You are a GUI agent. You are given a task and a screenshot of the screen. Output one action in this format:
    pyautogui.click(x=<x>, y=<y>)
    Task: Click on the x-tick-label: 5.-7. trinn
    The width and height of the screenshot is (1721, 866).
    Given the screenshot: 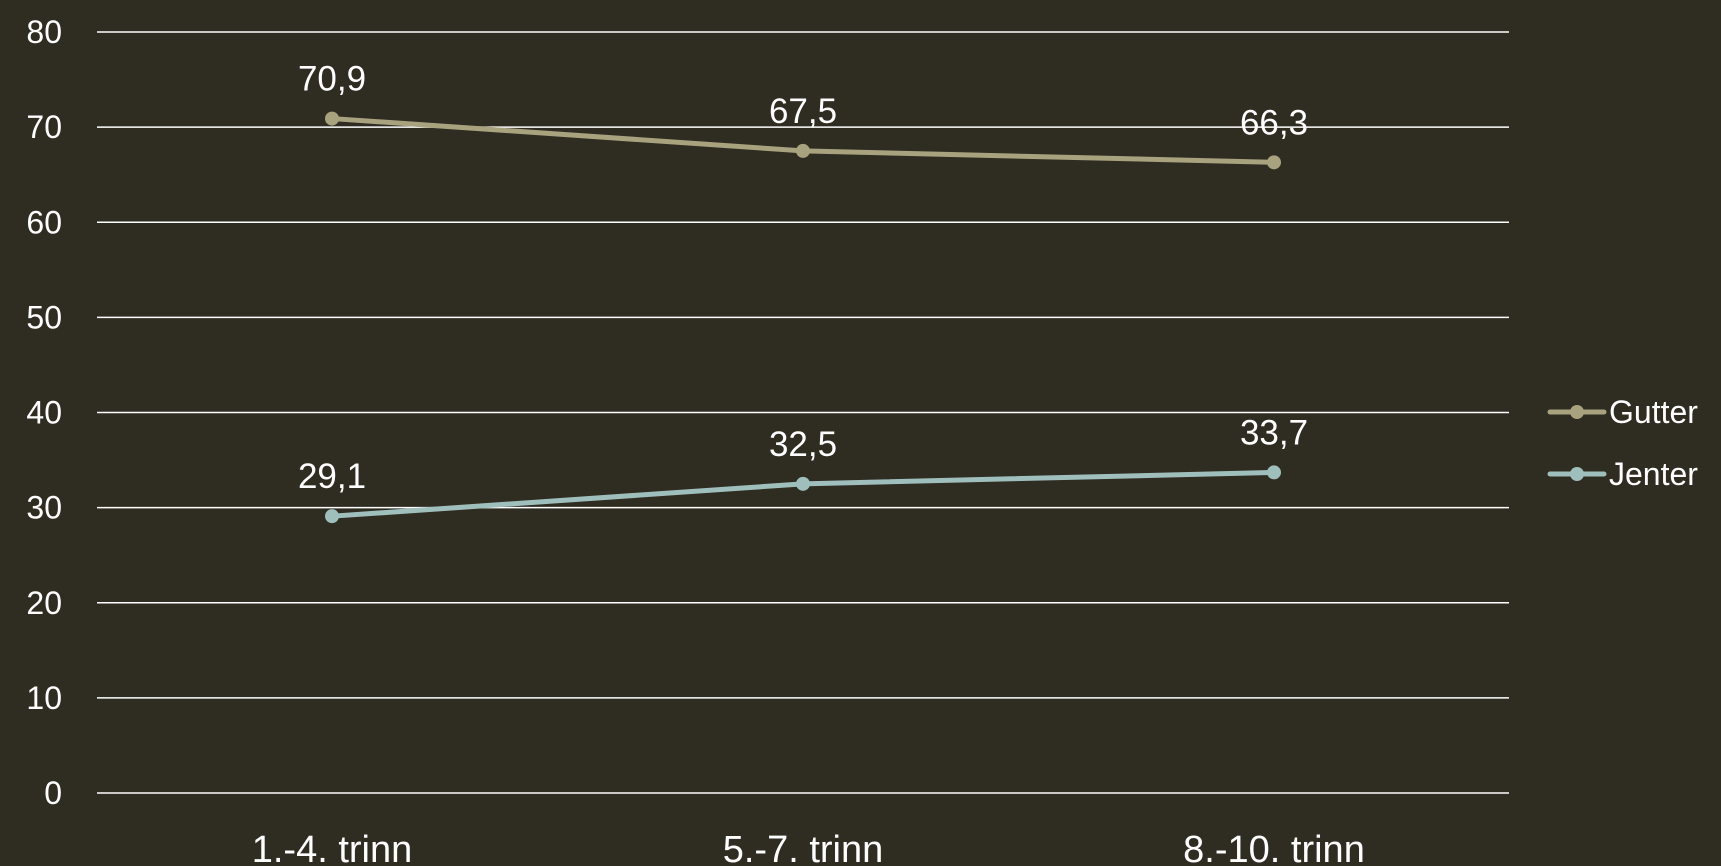 What is the action you would take?
    pyautogui.click(x=803, y=847)
    